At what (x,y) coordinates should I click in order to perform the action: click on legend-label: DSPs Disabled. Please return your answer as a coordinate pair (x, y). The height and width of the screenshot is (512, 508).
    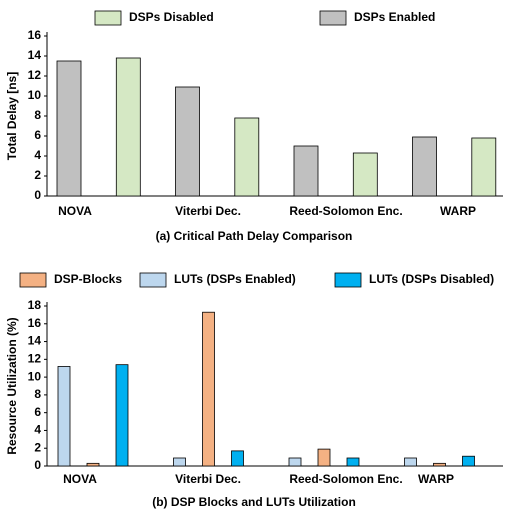
    Looking at the image, I should click on (171, 17).